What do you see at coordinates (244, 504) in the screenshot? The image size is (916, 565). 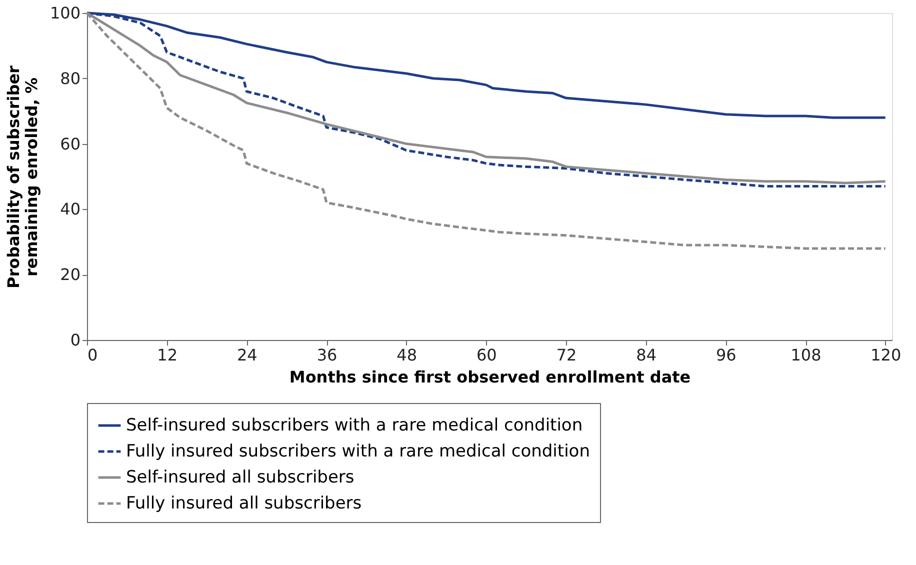 I see `legend-label: Fully insured all subscribers` at bounding box center [244, 504].